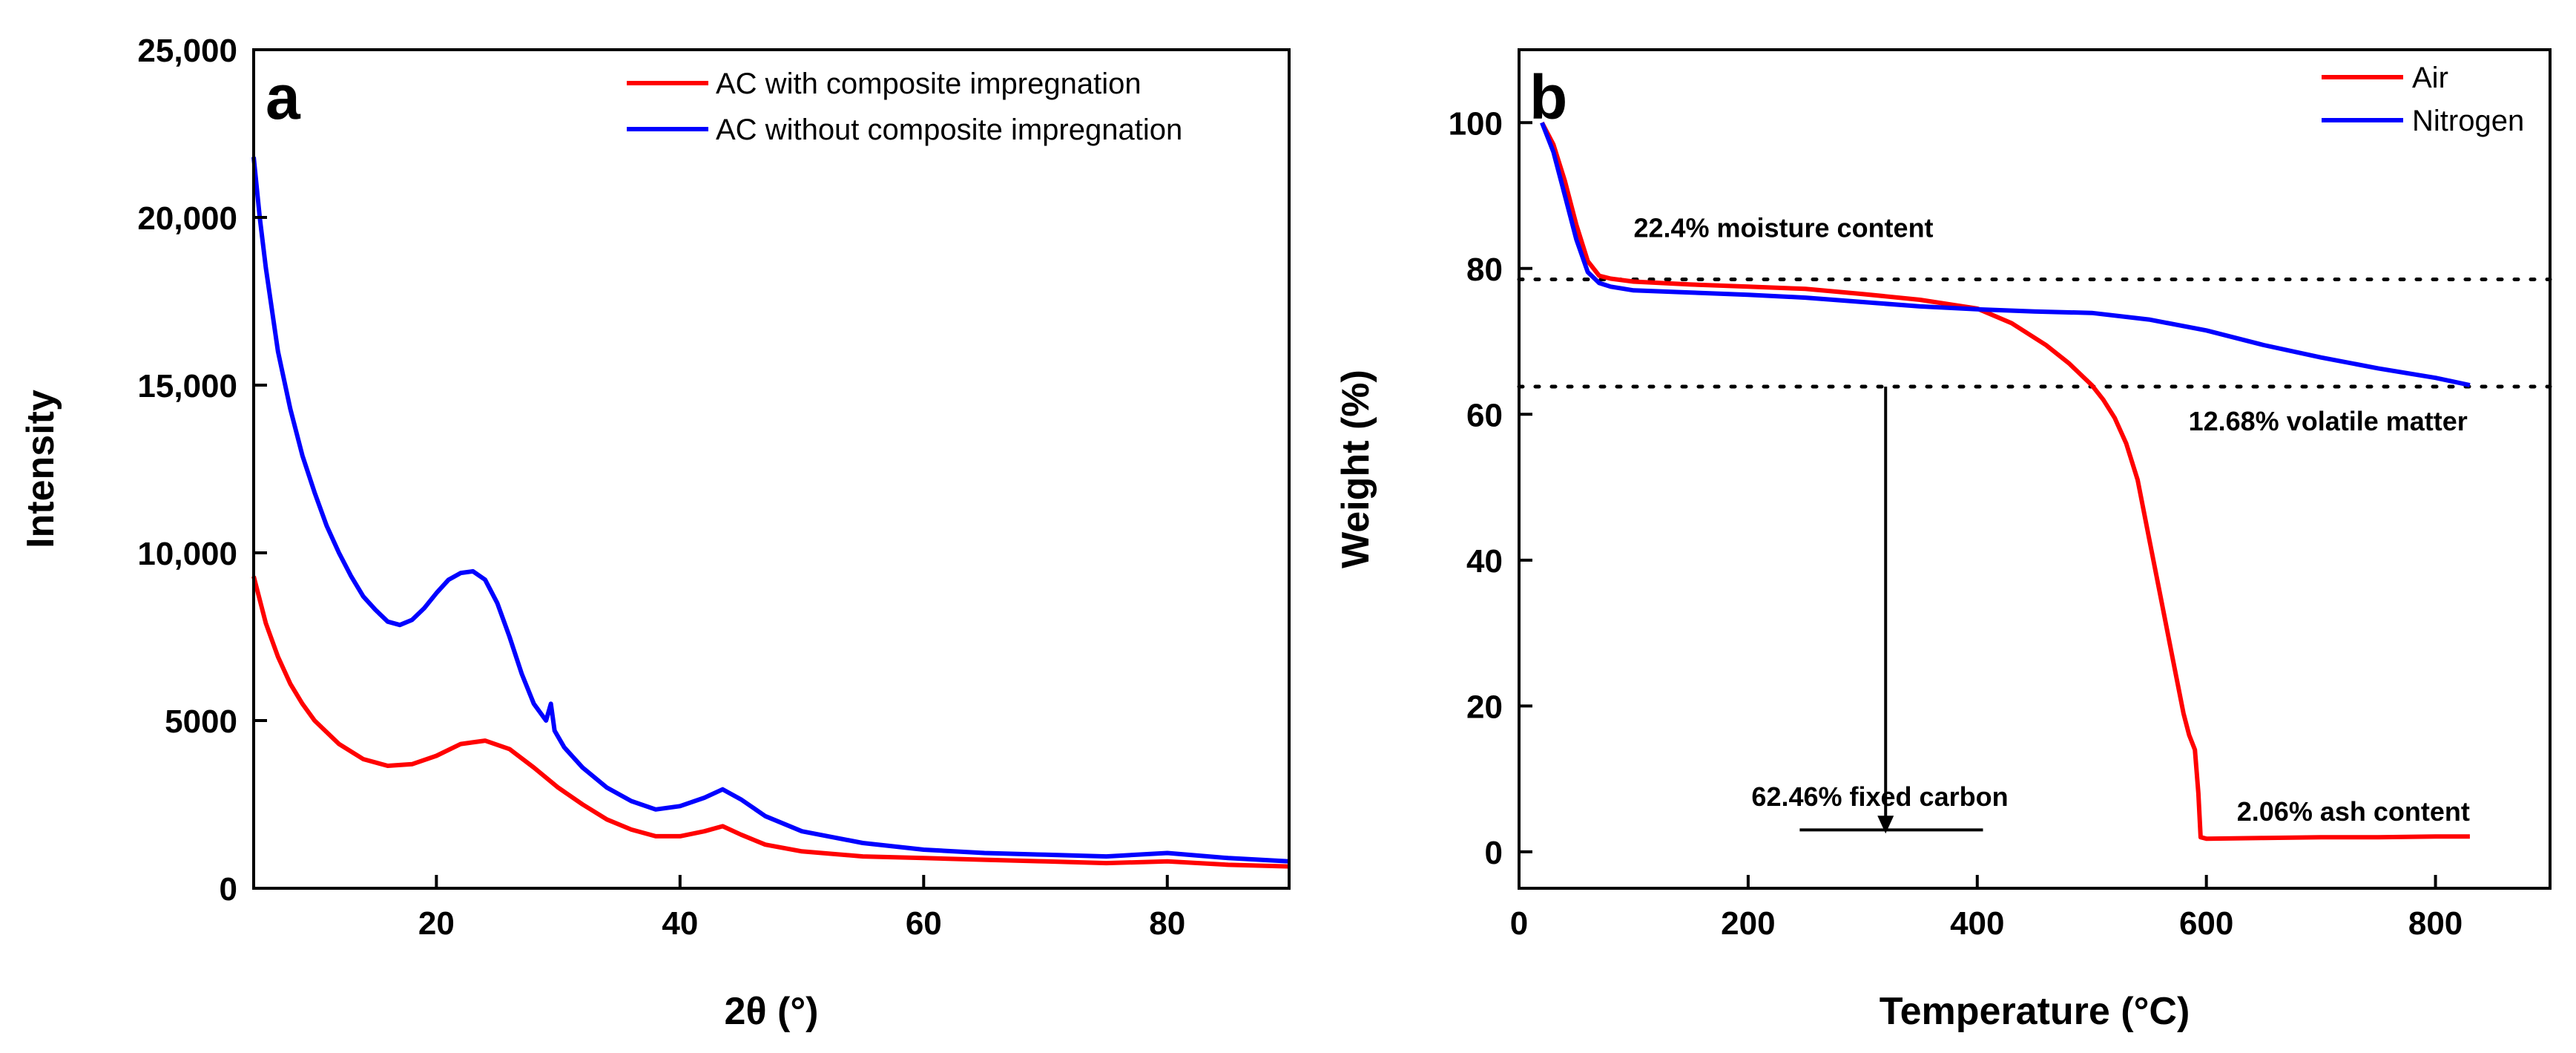 This screenshot has height=1053, width=2576. What do you see at coordinates (187, 386) in the screenshot?
I see `panel-a-y-tick-label: 15,000` at bounding box center [187, 386].